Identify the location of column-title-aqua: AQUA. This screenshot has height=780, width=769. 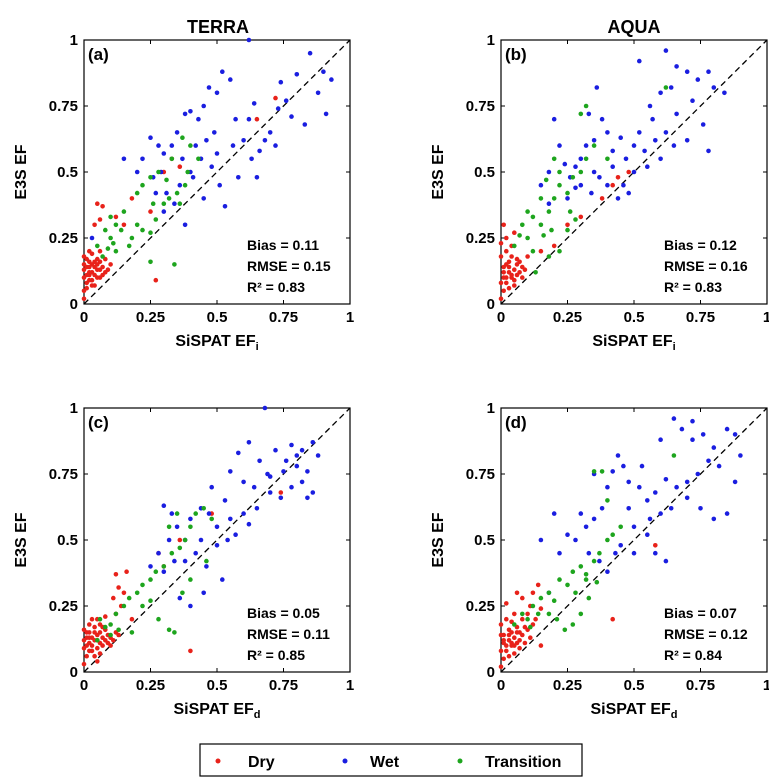
(634, 27).